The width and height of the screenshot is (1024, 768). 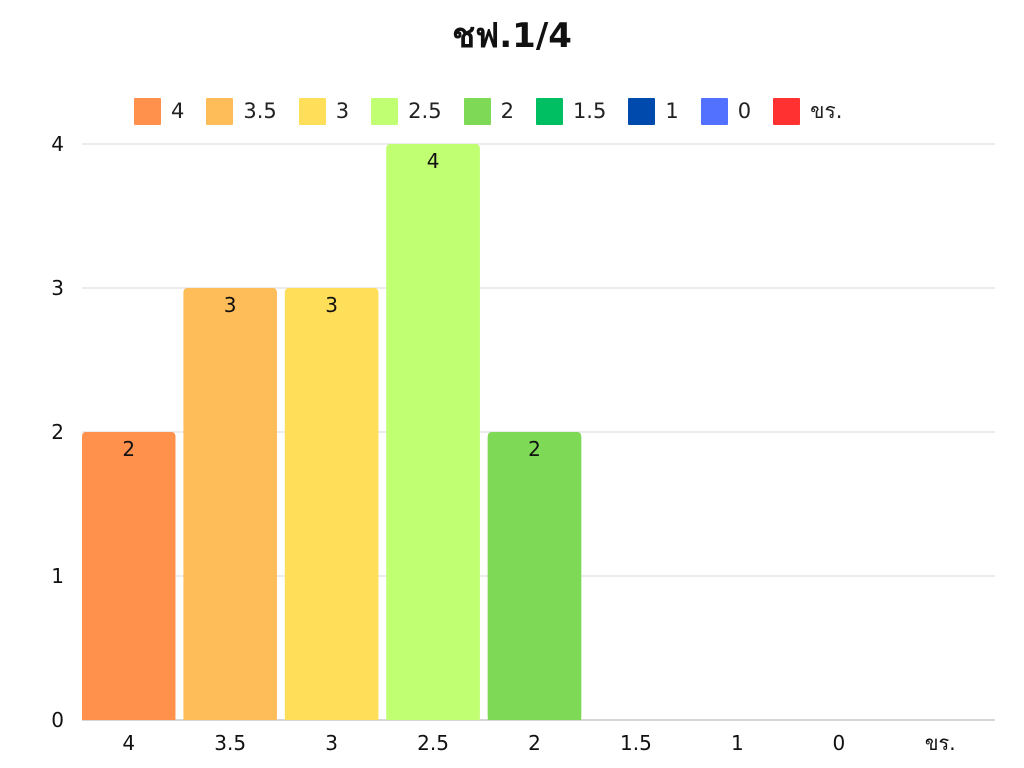 What do you see at coordinates (178, 110) in the screenshot?
I see `legend-label-4: 4` at bounding box center [178, 110].